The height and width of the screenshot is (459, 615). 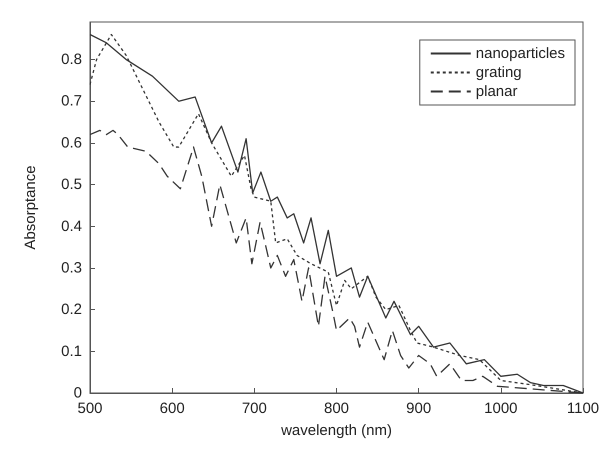 What do you see at coordinates (71, 351) in the screenshot?
I see `y-tick-label: 0.1` at bounding box center [71, 351].